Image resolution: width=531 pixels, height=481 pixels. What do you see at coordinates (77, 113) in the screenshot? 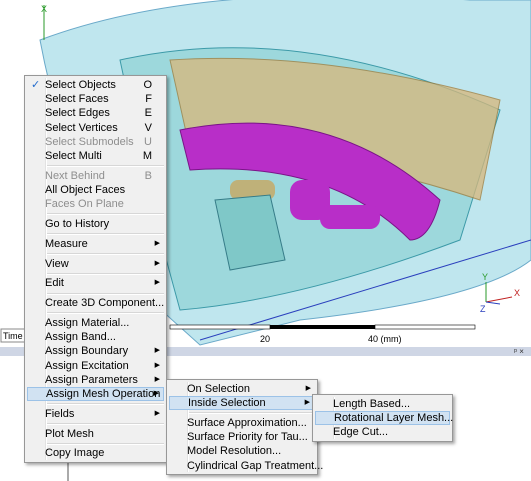
I see `menu-label: Select Edges` at bounding box center [77, 113].